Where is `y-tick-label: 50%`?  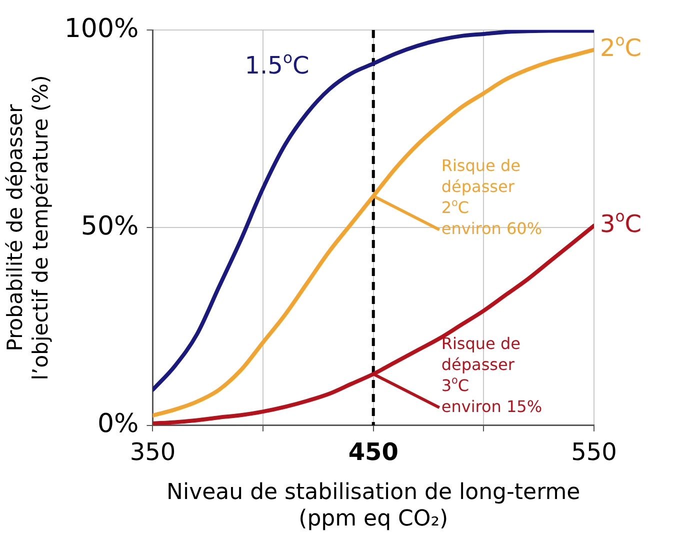 y-tick-label: 50% is located at coordinates (109, 226).